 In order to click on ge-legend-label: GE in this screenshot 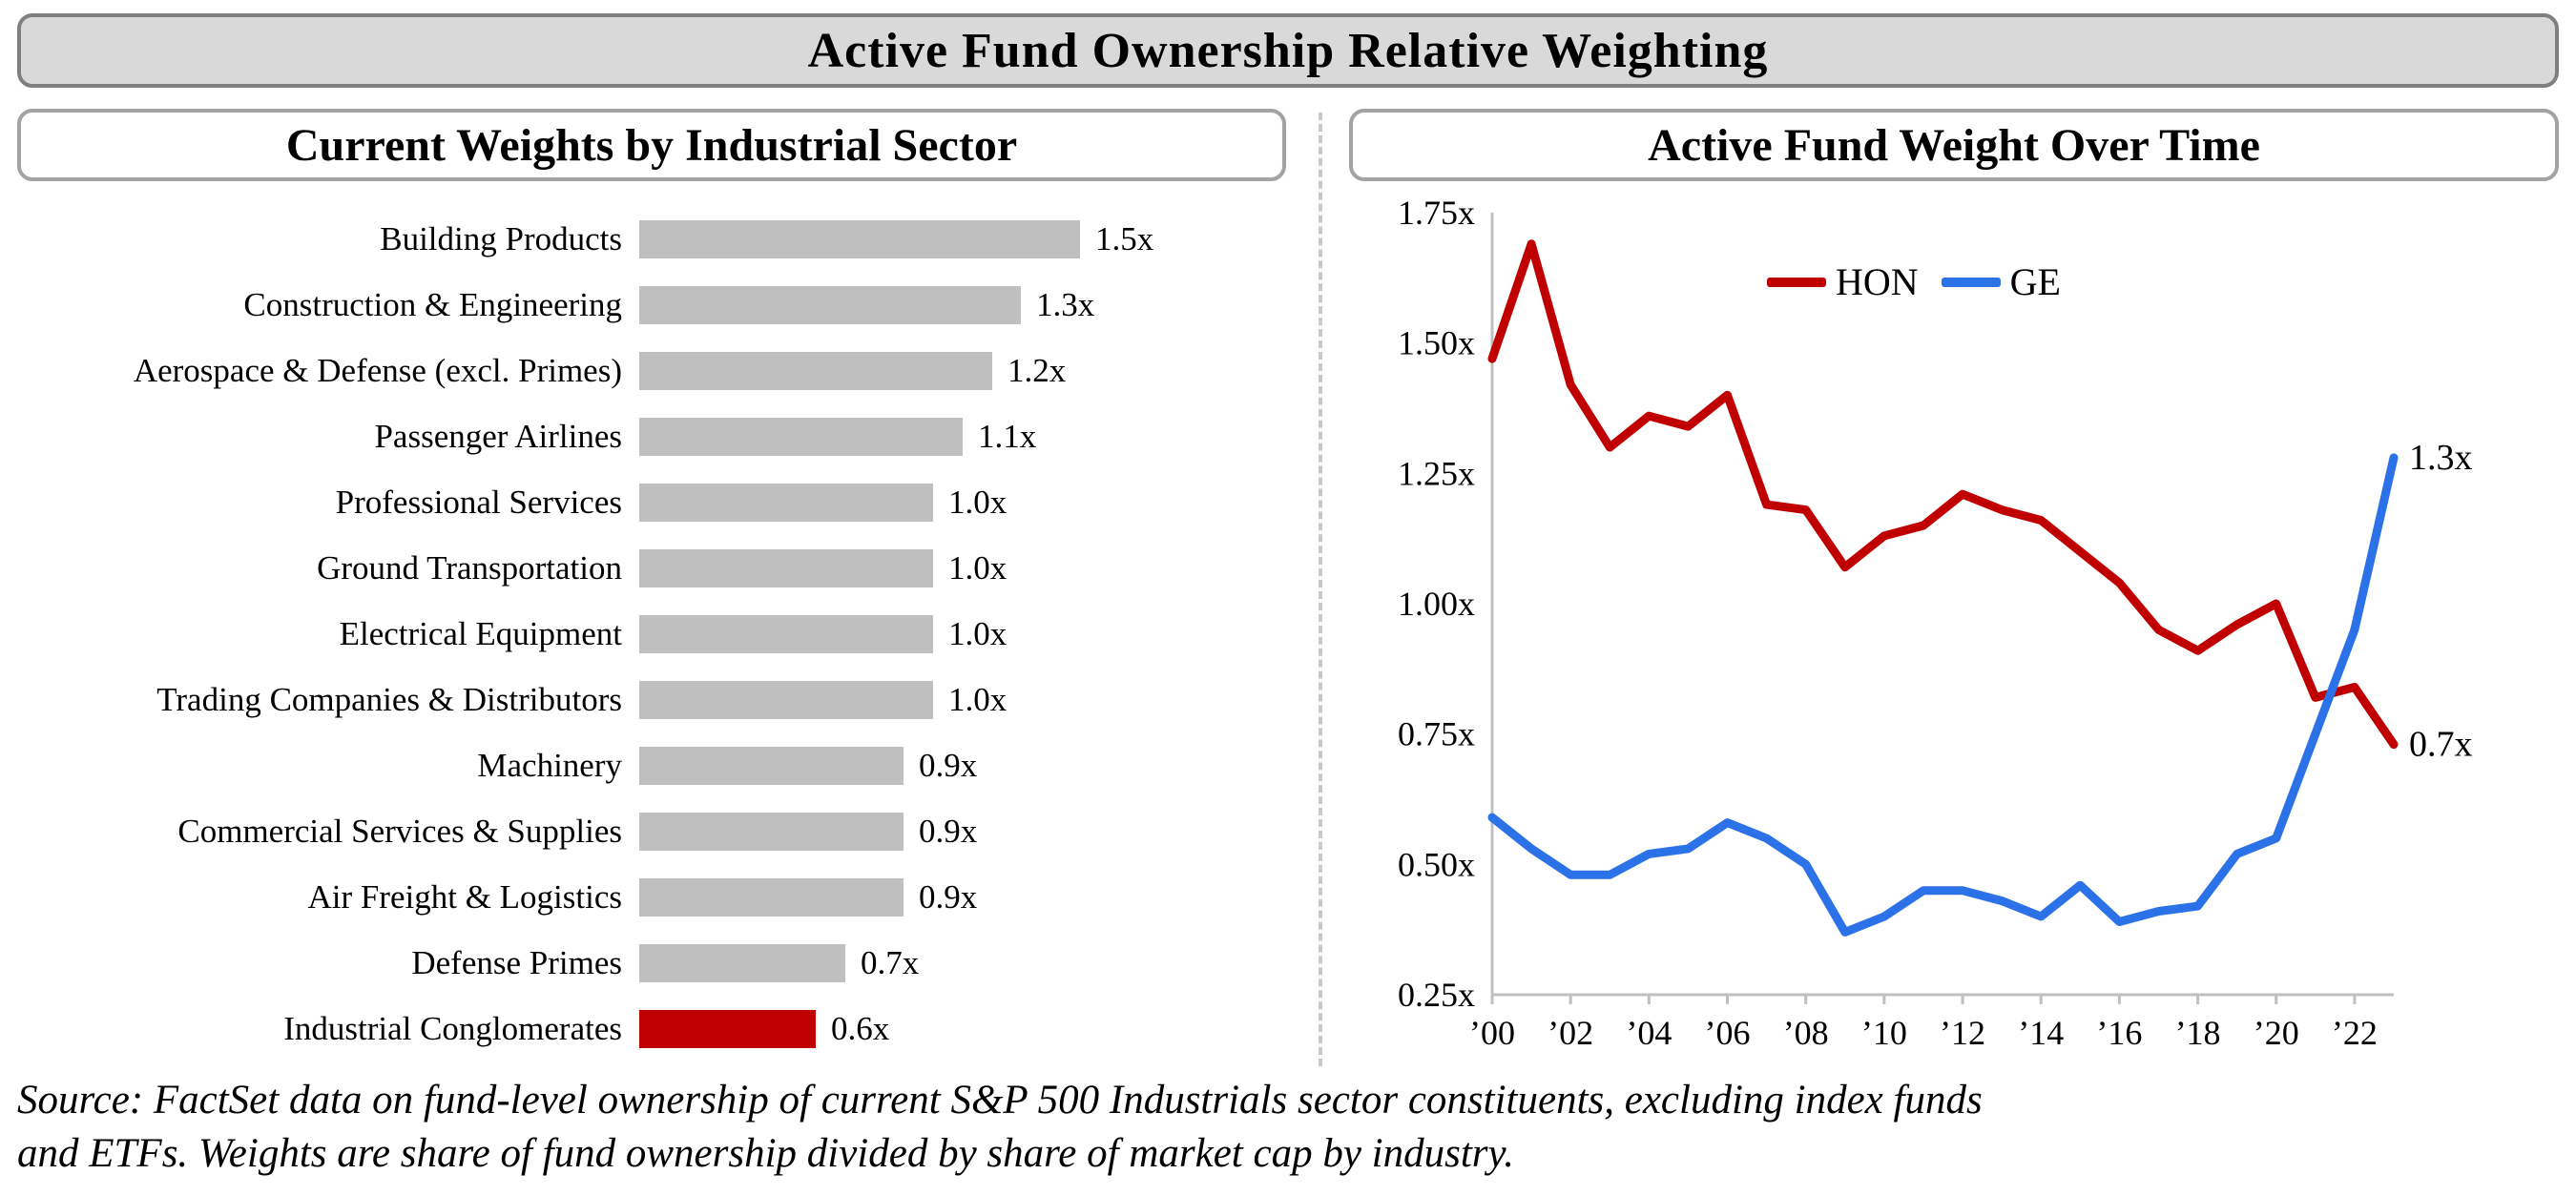, I will do `click(2035, 282)`.